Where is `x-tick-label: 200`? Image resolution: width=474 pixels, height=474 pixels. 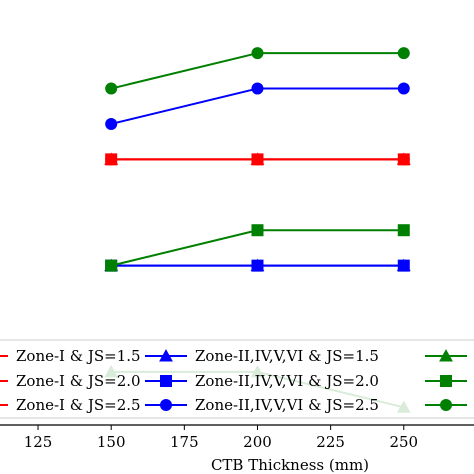 x-tick-label: 200 is located at coordinates (257, 442).